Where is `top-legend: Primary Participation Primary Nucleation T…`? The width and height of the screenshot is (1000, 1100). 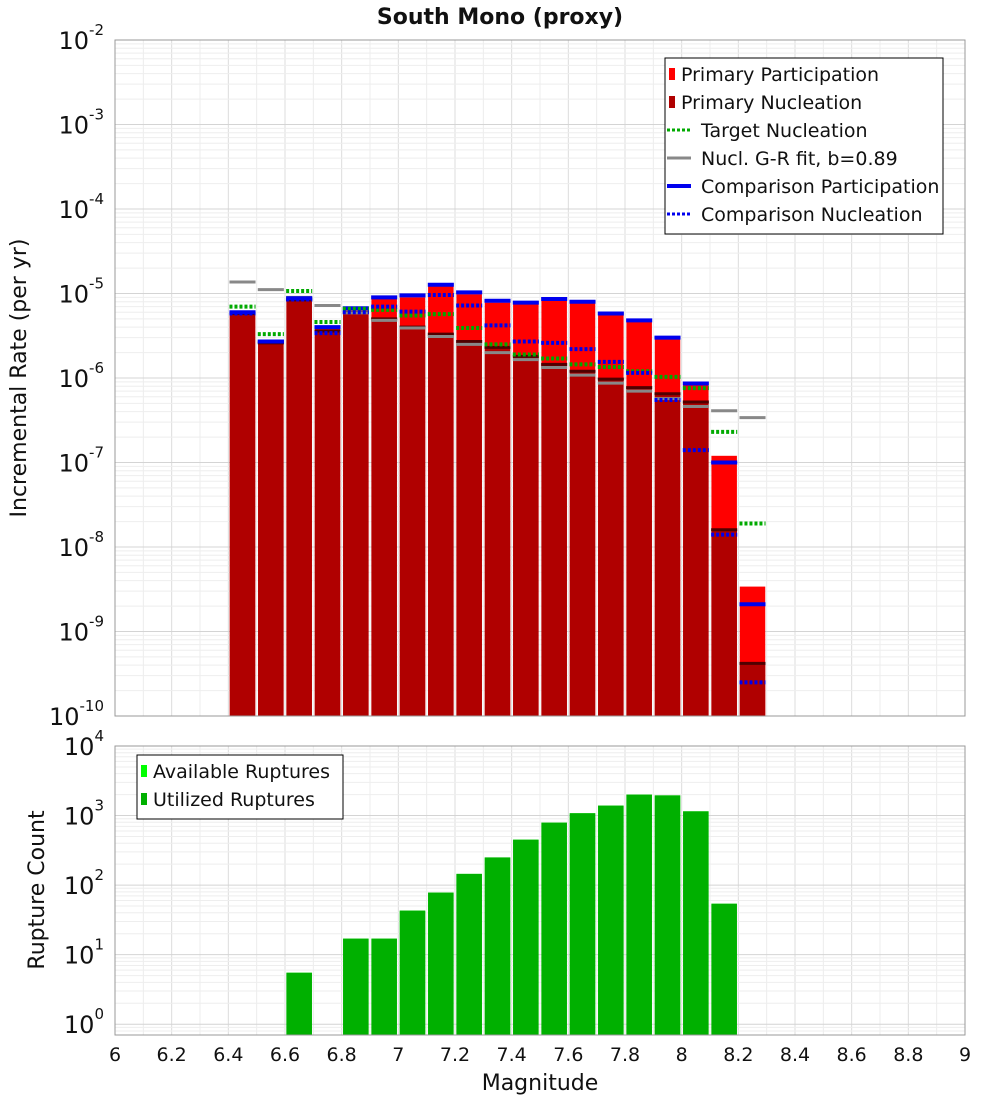 top-legend: Primary Participation Primary Nucleation T… is located at coordinates (804, 146).